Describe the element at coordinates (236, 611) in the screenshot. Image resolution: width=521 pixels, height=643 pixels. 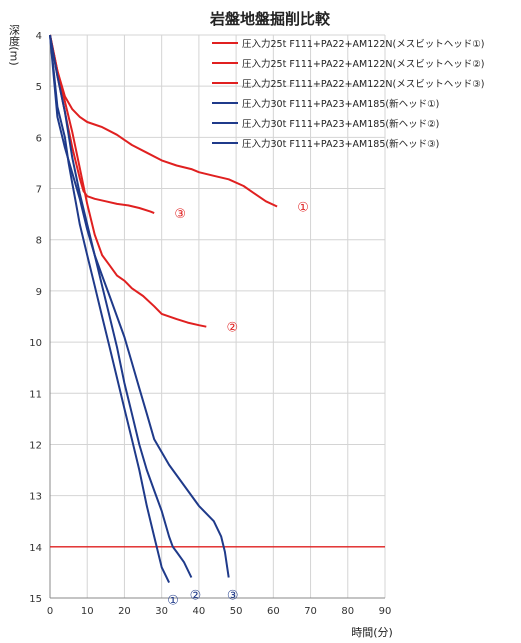
I see `x-tick-label-5: 50` at that location.